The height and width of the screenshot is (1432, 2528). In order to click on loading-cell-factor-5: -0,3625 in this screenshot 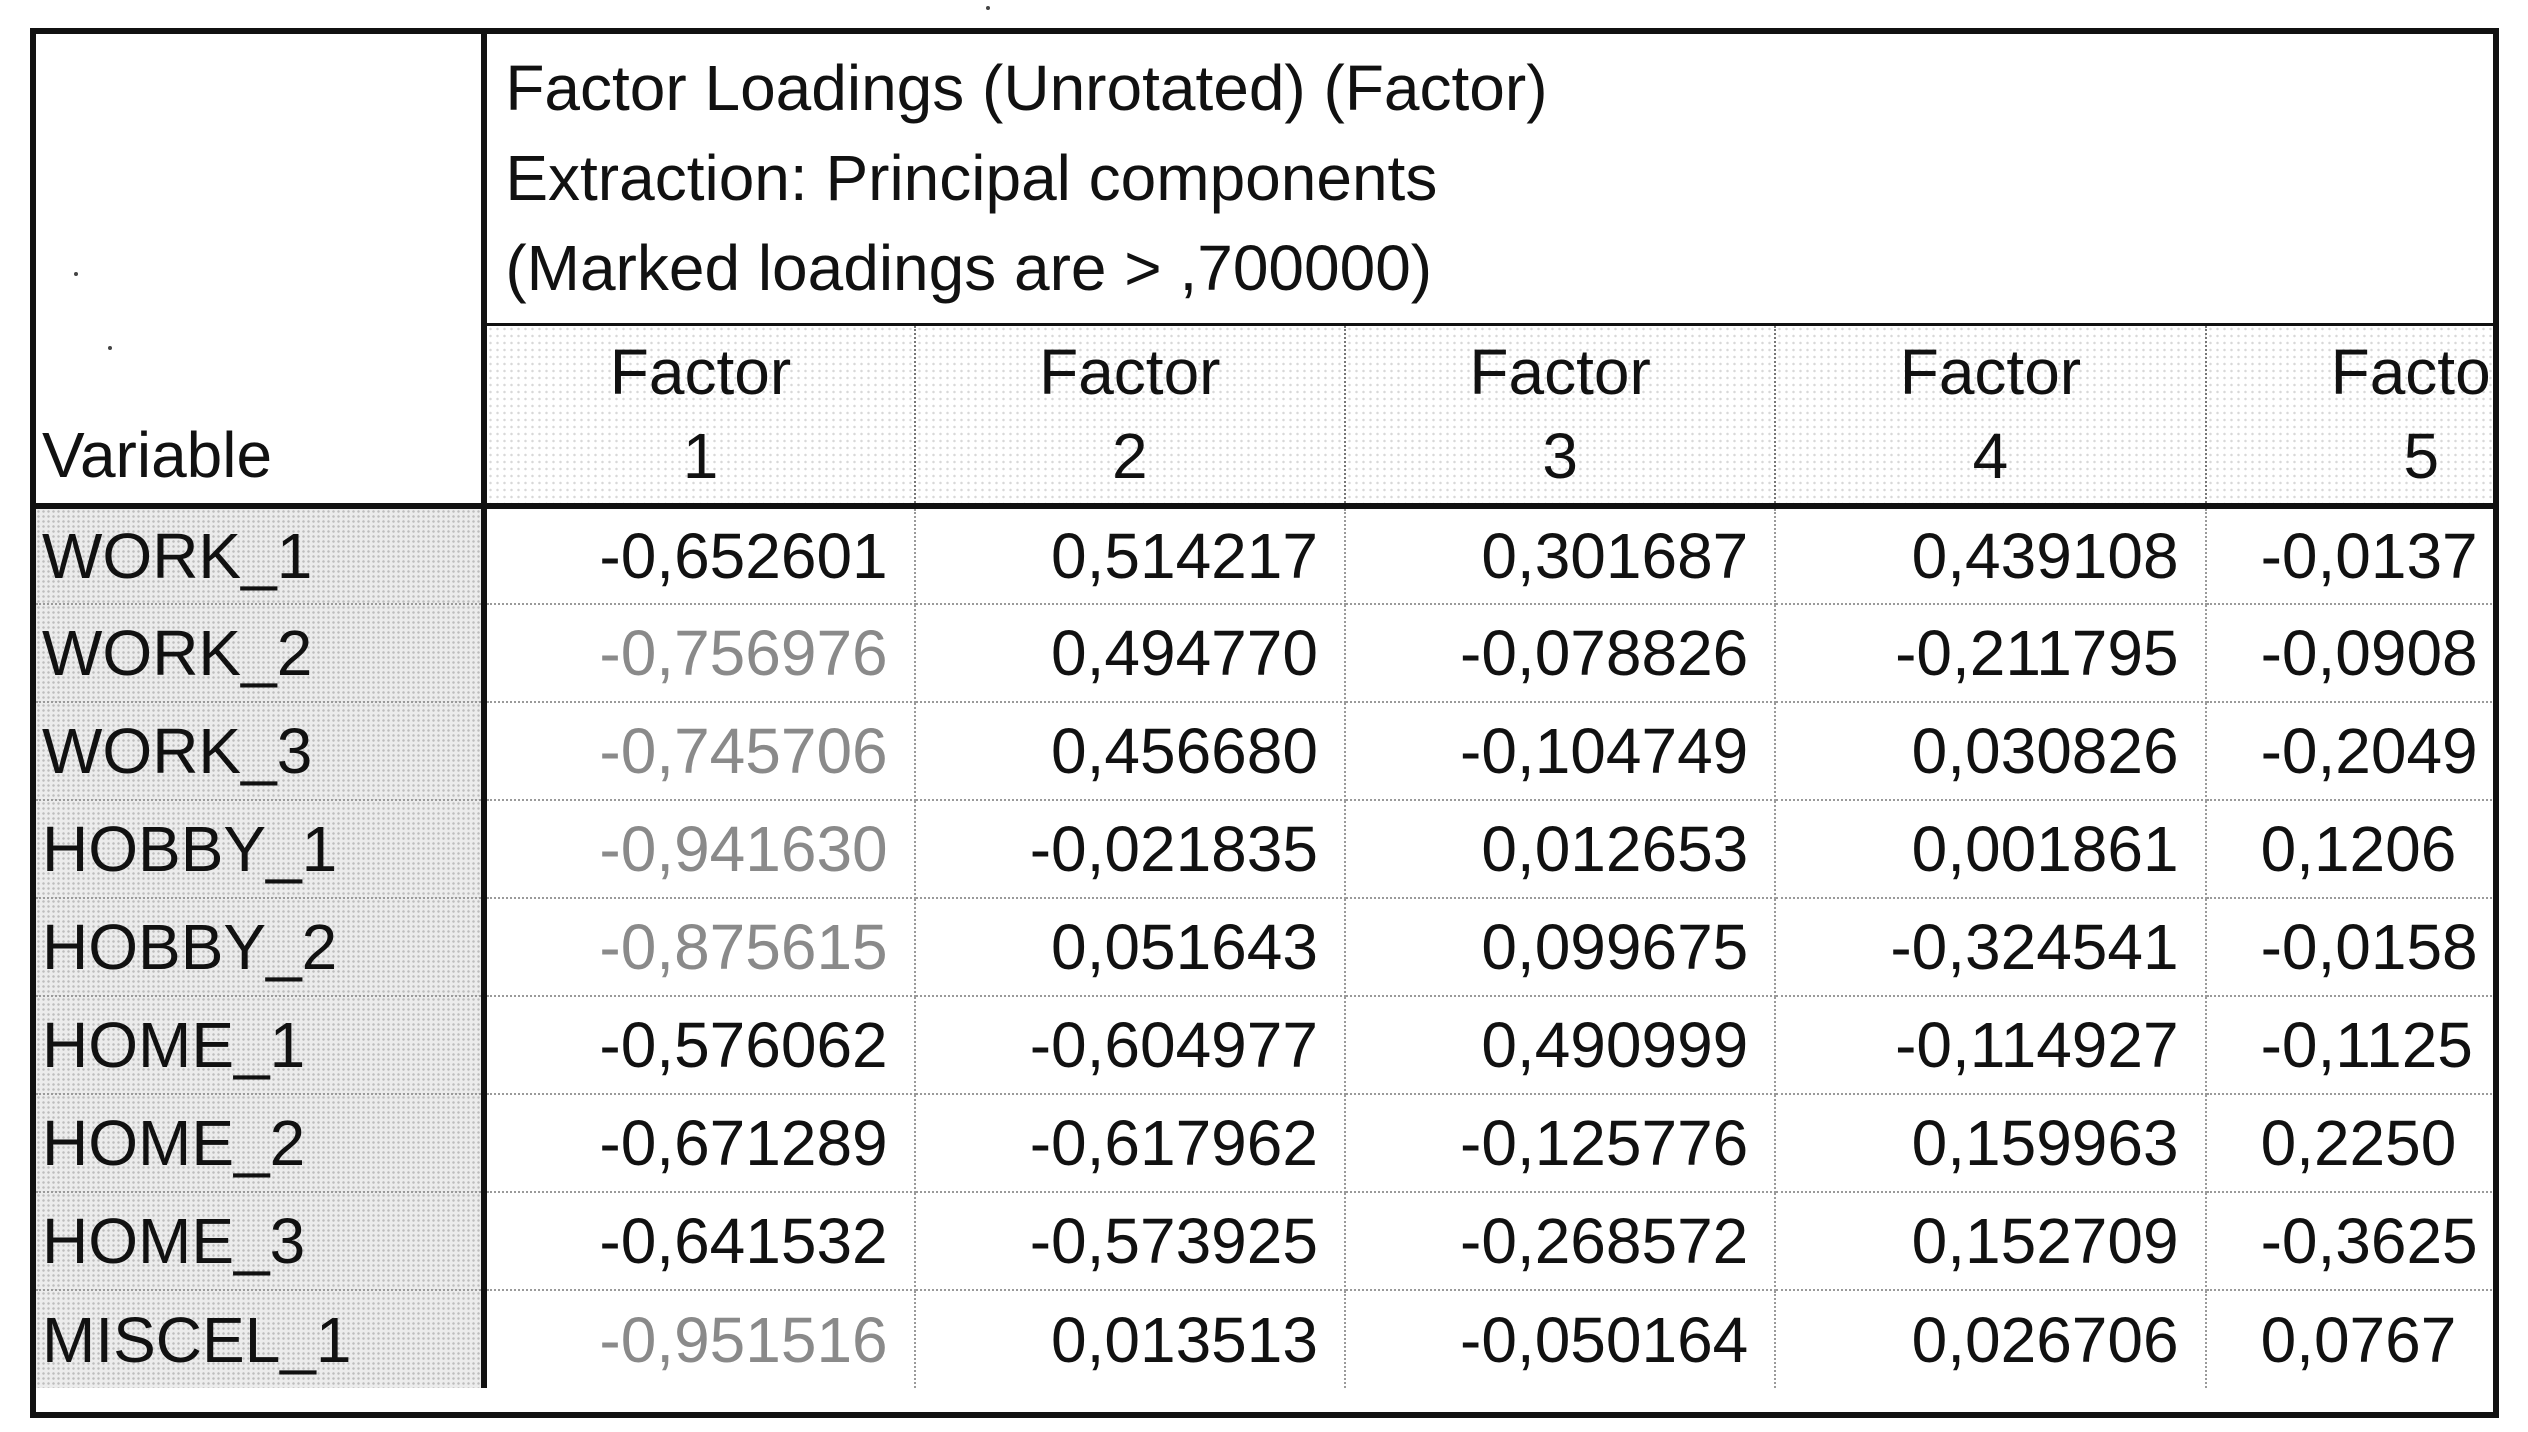, I will do `click(2350, 1241)`.